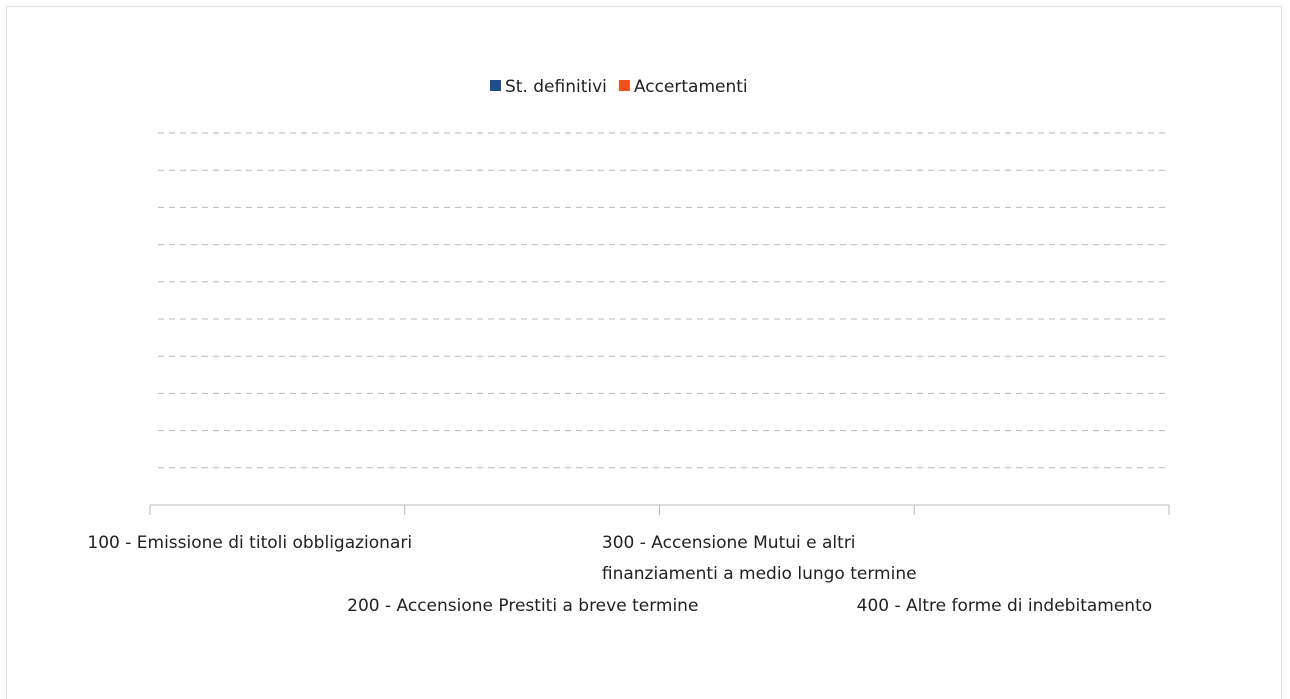 The height and width of the screenshot is (699, 1290). I want to click on legend-label: Accertamenti, so click(691, 87).